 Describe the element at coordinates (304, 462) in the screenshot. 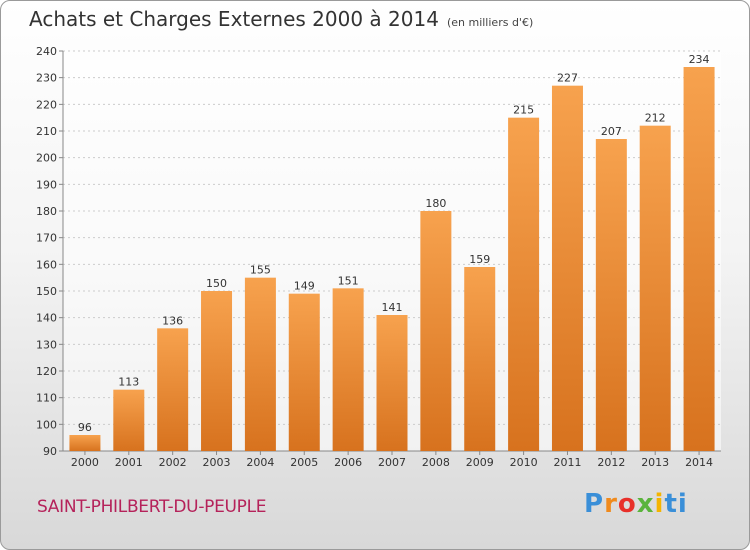

I see `x-tick-label: 2005` at that location.